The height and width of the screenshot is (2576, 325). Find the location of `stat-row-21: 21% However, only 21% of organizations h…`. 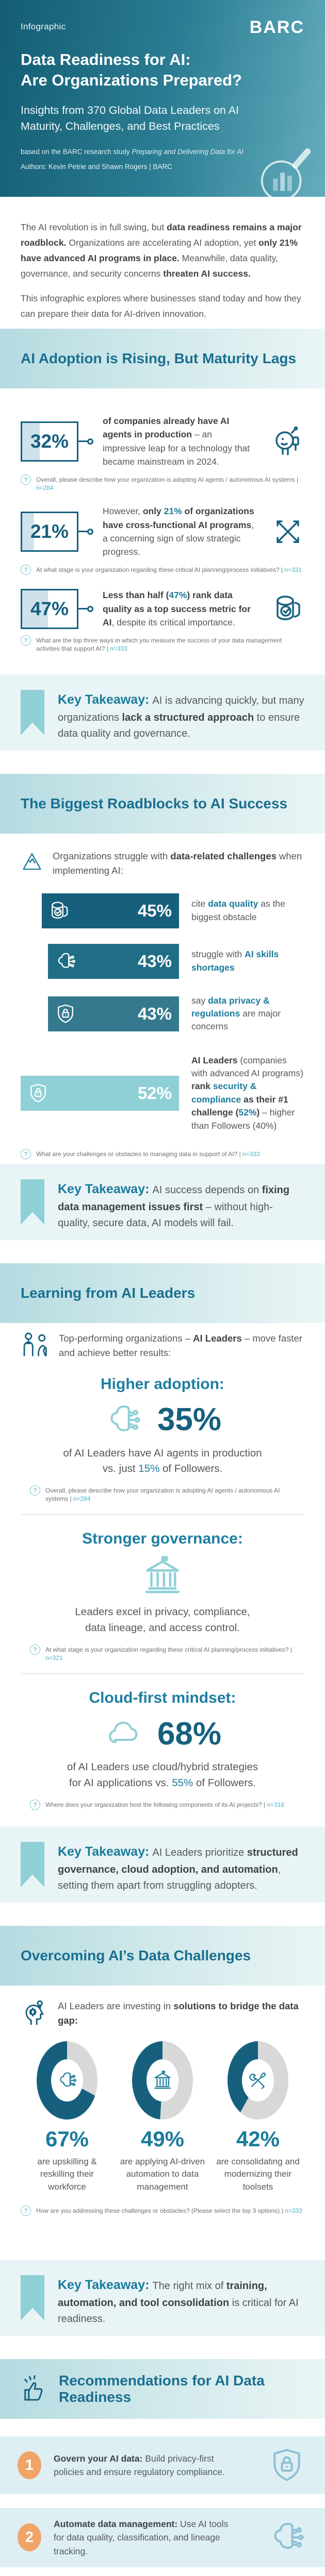

stat-row-21: 21% However, only 21% of organizations h… is located at coordinates (163, 531).